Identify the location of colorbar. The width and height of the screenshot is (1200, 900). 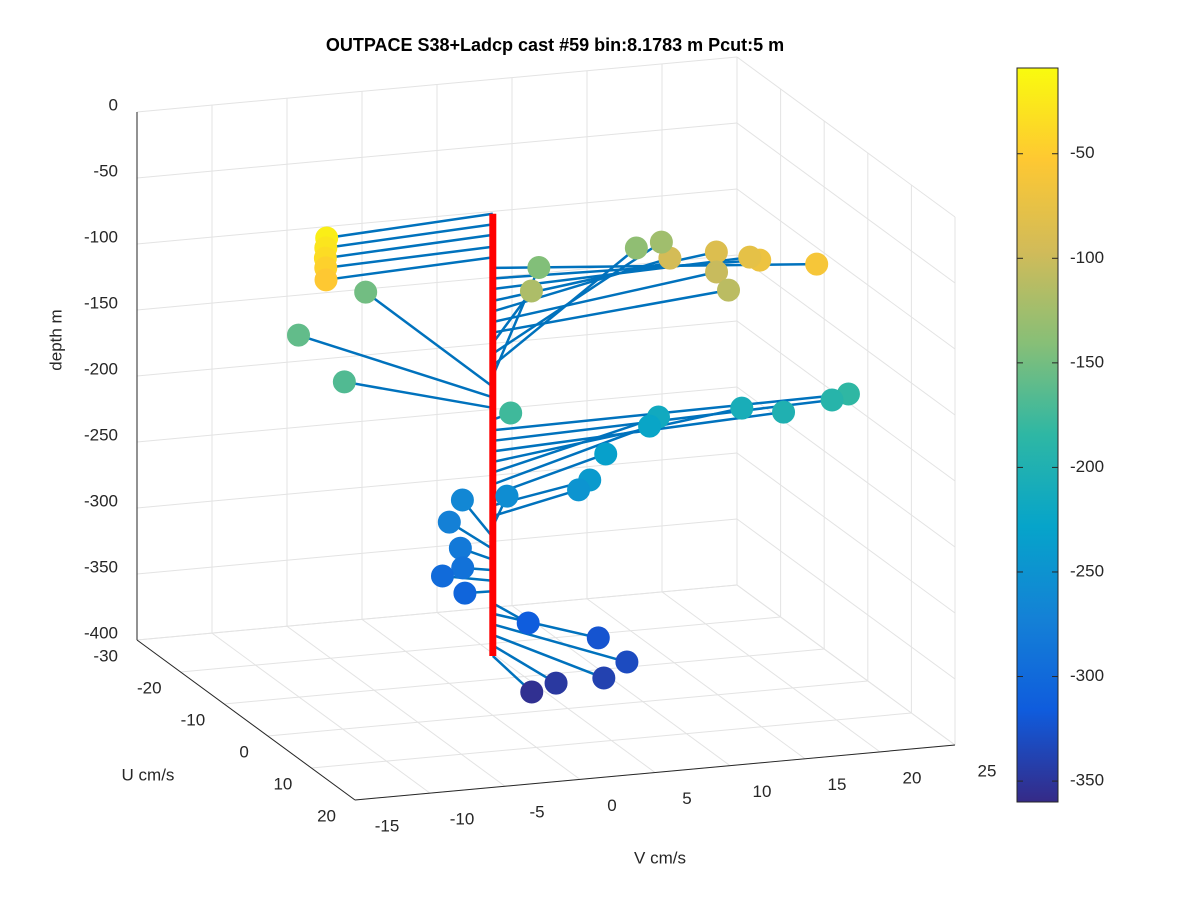
(1037, 435).